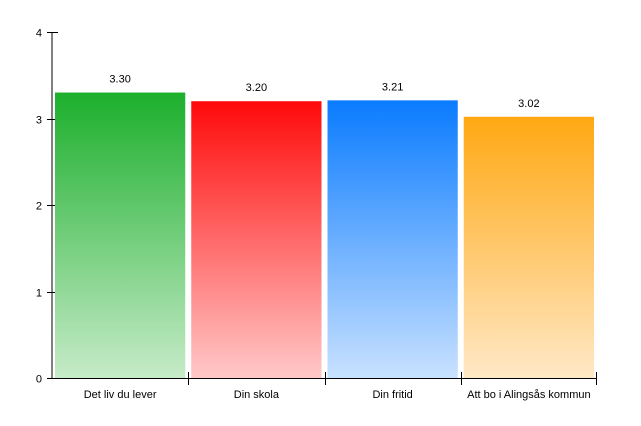 Image resolution: width=641 pixels, height=426 pixels. What do you see at coordinates (47, 207) in the screenshot?
I see `y-axis: 0 1 2 3 4` at bounding box center [47, 207].